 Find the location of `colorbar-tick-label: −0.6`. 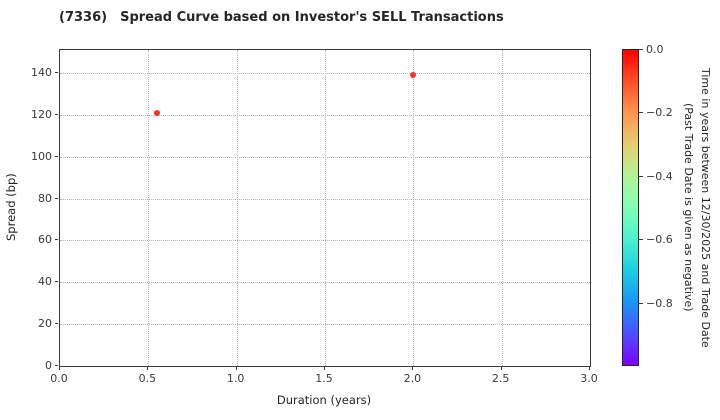

colorbar-tick-label: −0.6 is located at coordinates (659, 240).